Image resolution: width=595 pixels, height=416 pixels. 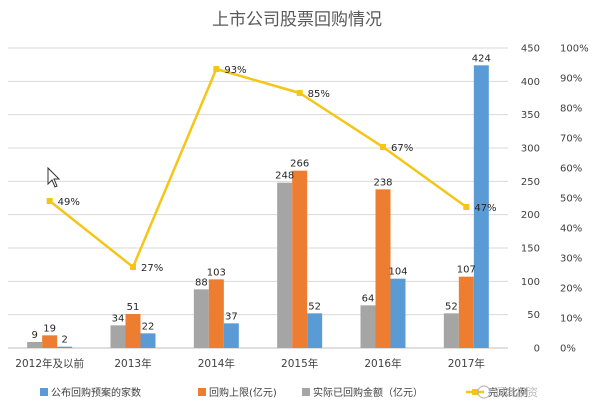 I want to click on bar-data-label: 64, so click(x=368, y=298).